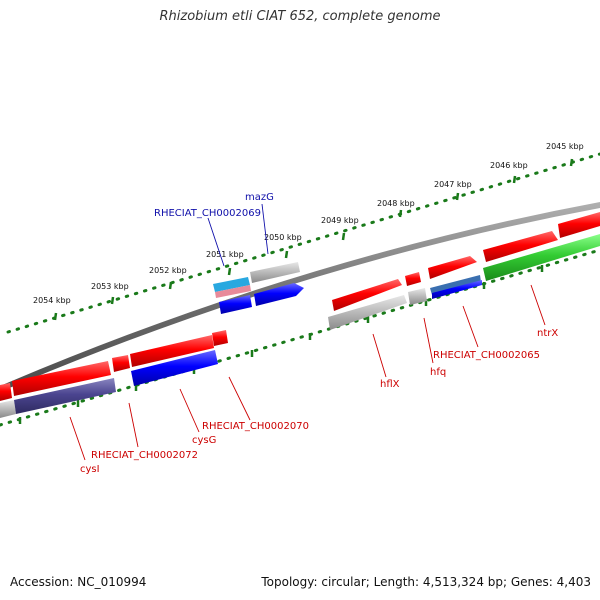  I want to click on accession-text: Accession: NC_010994, so click(78, 582).